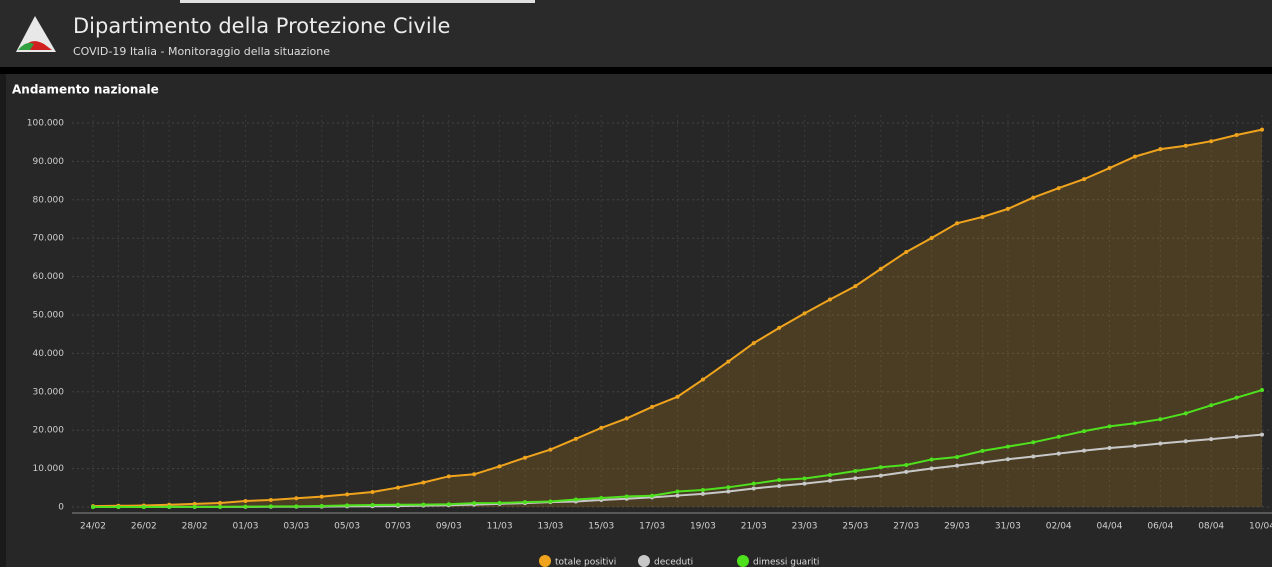  What do you see at coordinates (49, 277) in the screenshot?
I see `y-tick-label: 60.000` at bounding box center [49, 277].